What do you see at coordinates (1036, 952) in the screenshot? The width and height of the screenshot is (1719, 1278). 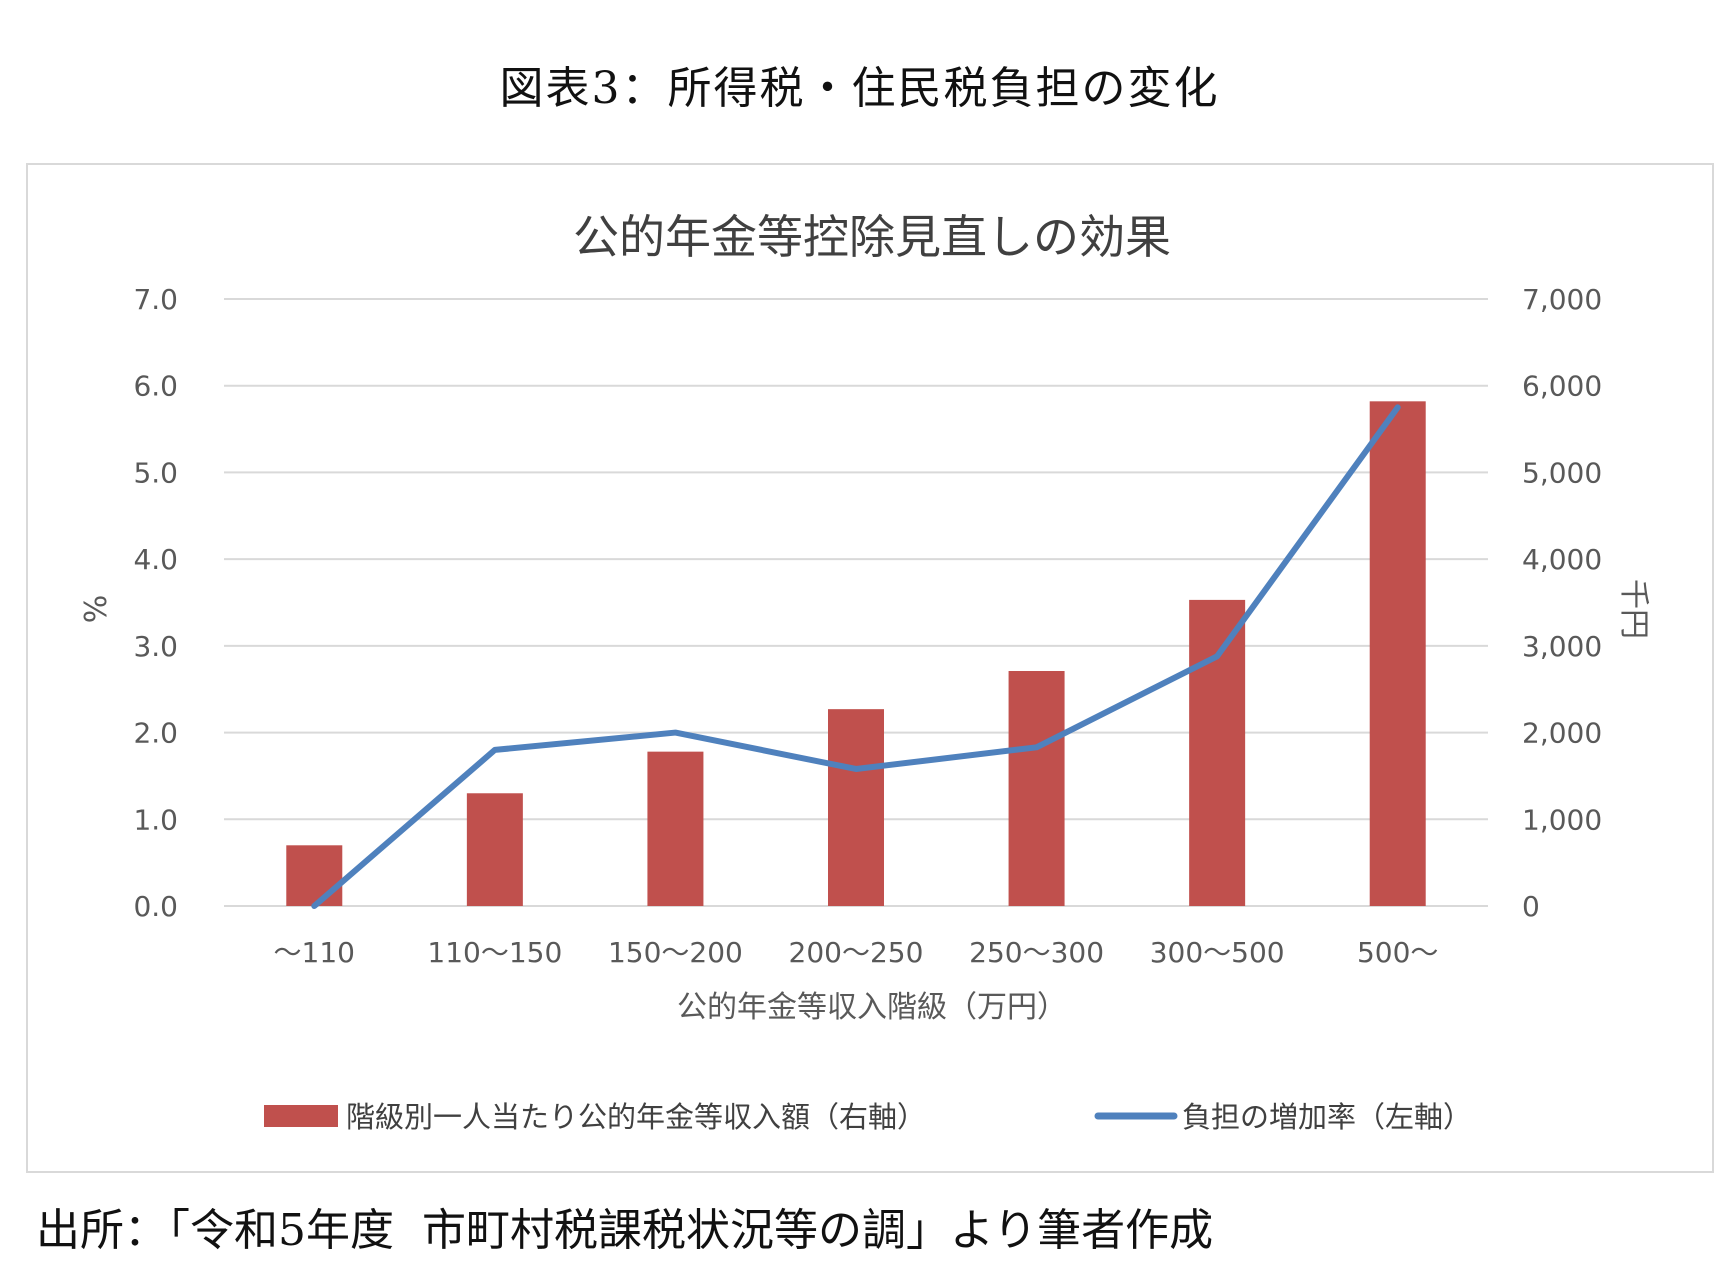 I see `x-tick-label: 250〜300` at bounding box center [1036, 952].